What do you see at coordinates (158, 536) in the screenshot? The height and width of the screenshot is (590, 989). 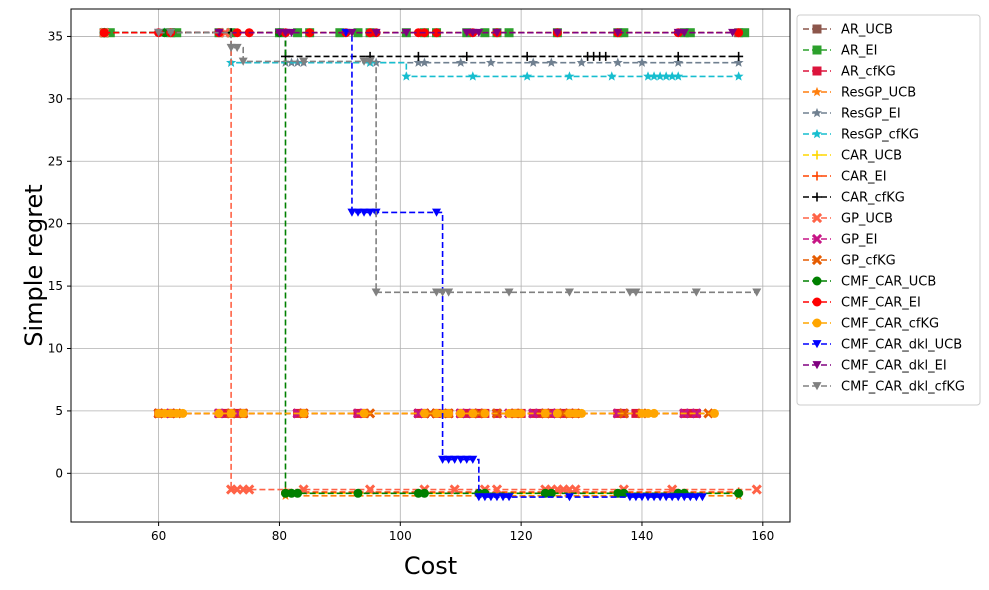 I see `x-tick-label: 60` at bounding box center [158, 536].